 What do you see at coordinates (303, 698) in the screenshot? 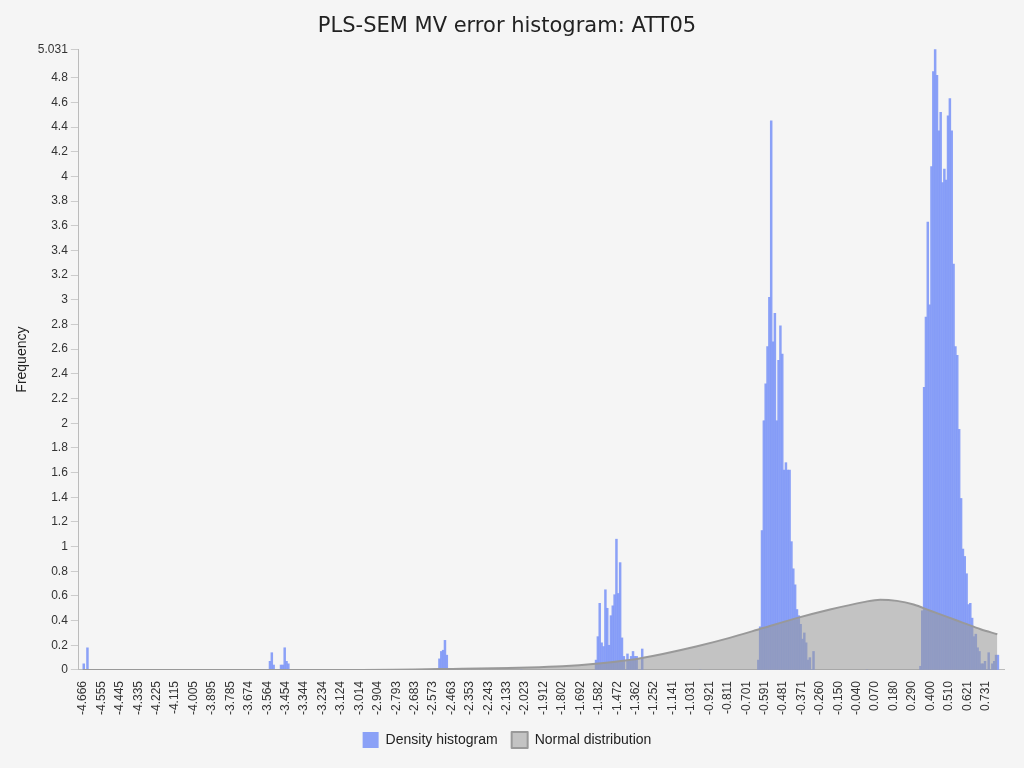
I see `x-tick-label: -3.344` at bounding box center [303, 698].